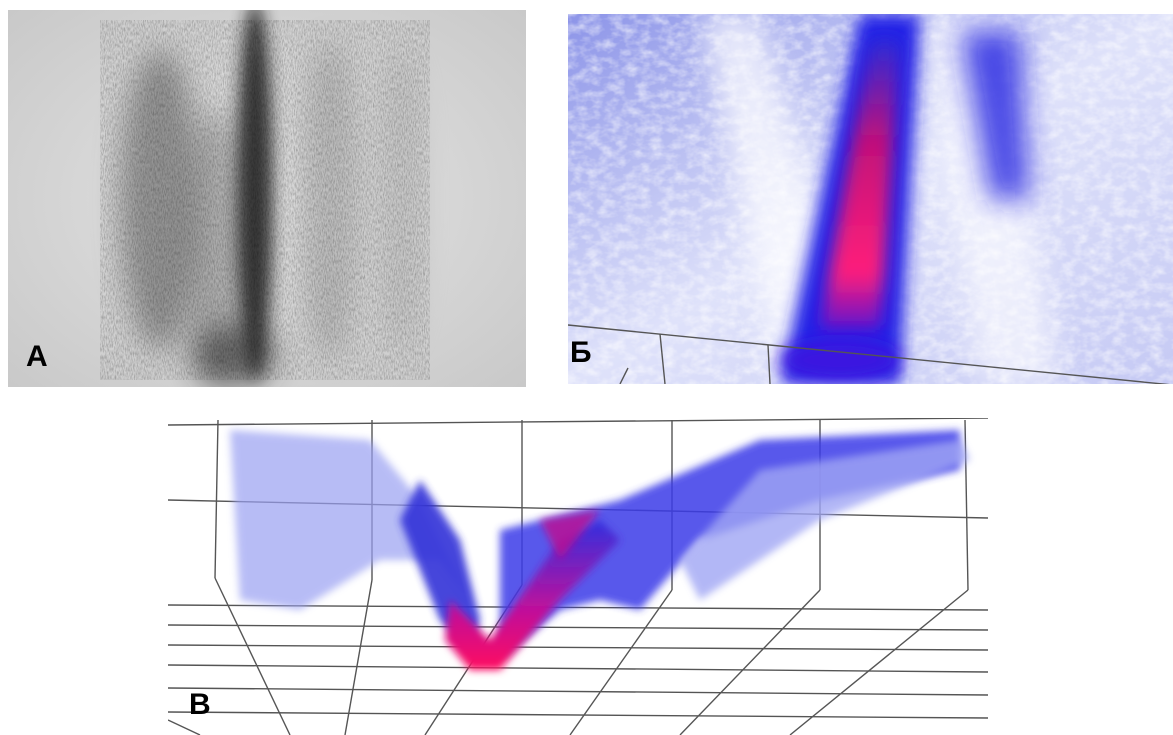 The image size is (1173, 735). What do you see at coordinates (581, 352) in the screenshot?
I see `panel-label: Б` at bounding box center [581, 352].